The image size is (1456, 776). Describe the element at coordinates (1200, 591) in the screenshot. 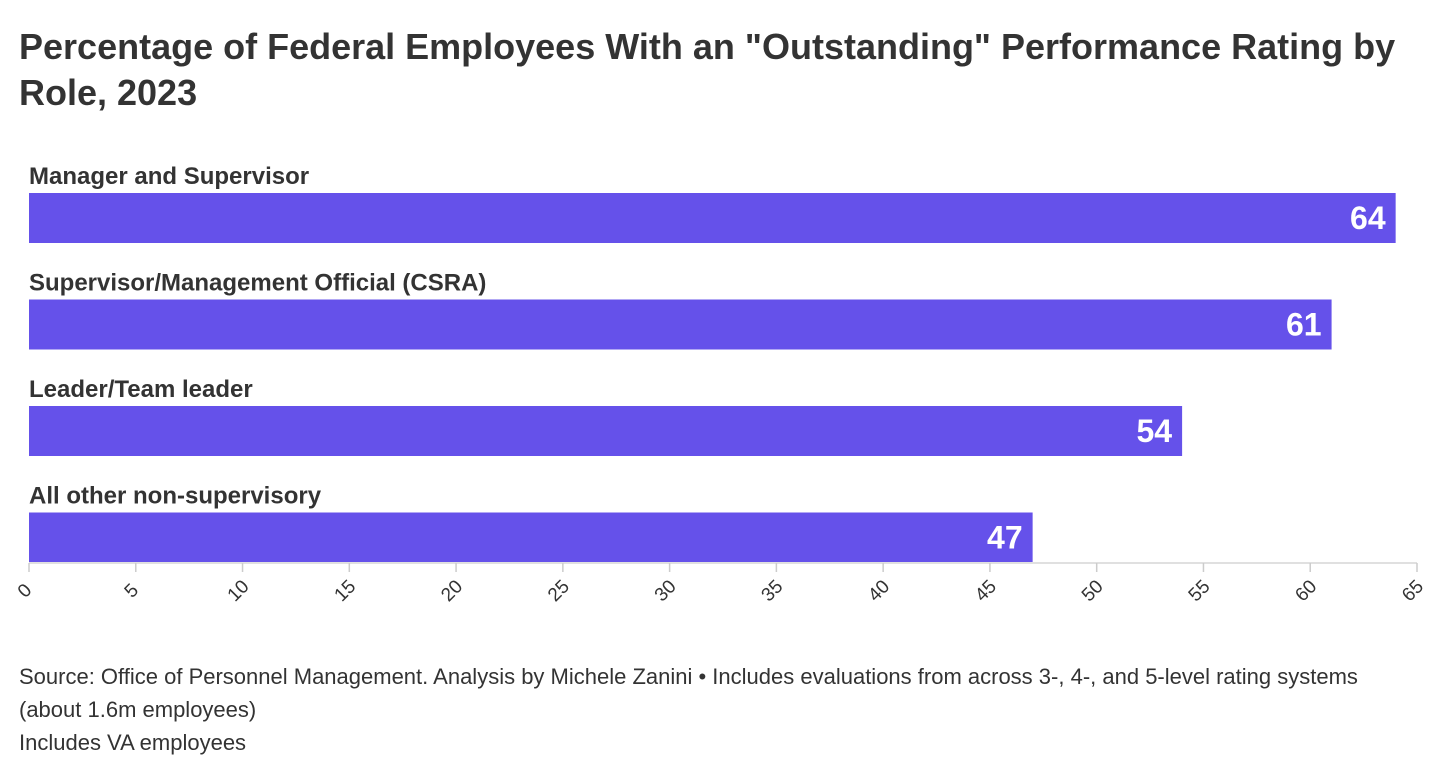

I see `x-tick-label-55: 55` at that location.